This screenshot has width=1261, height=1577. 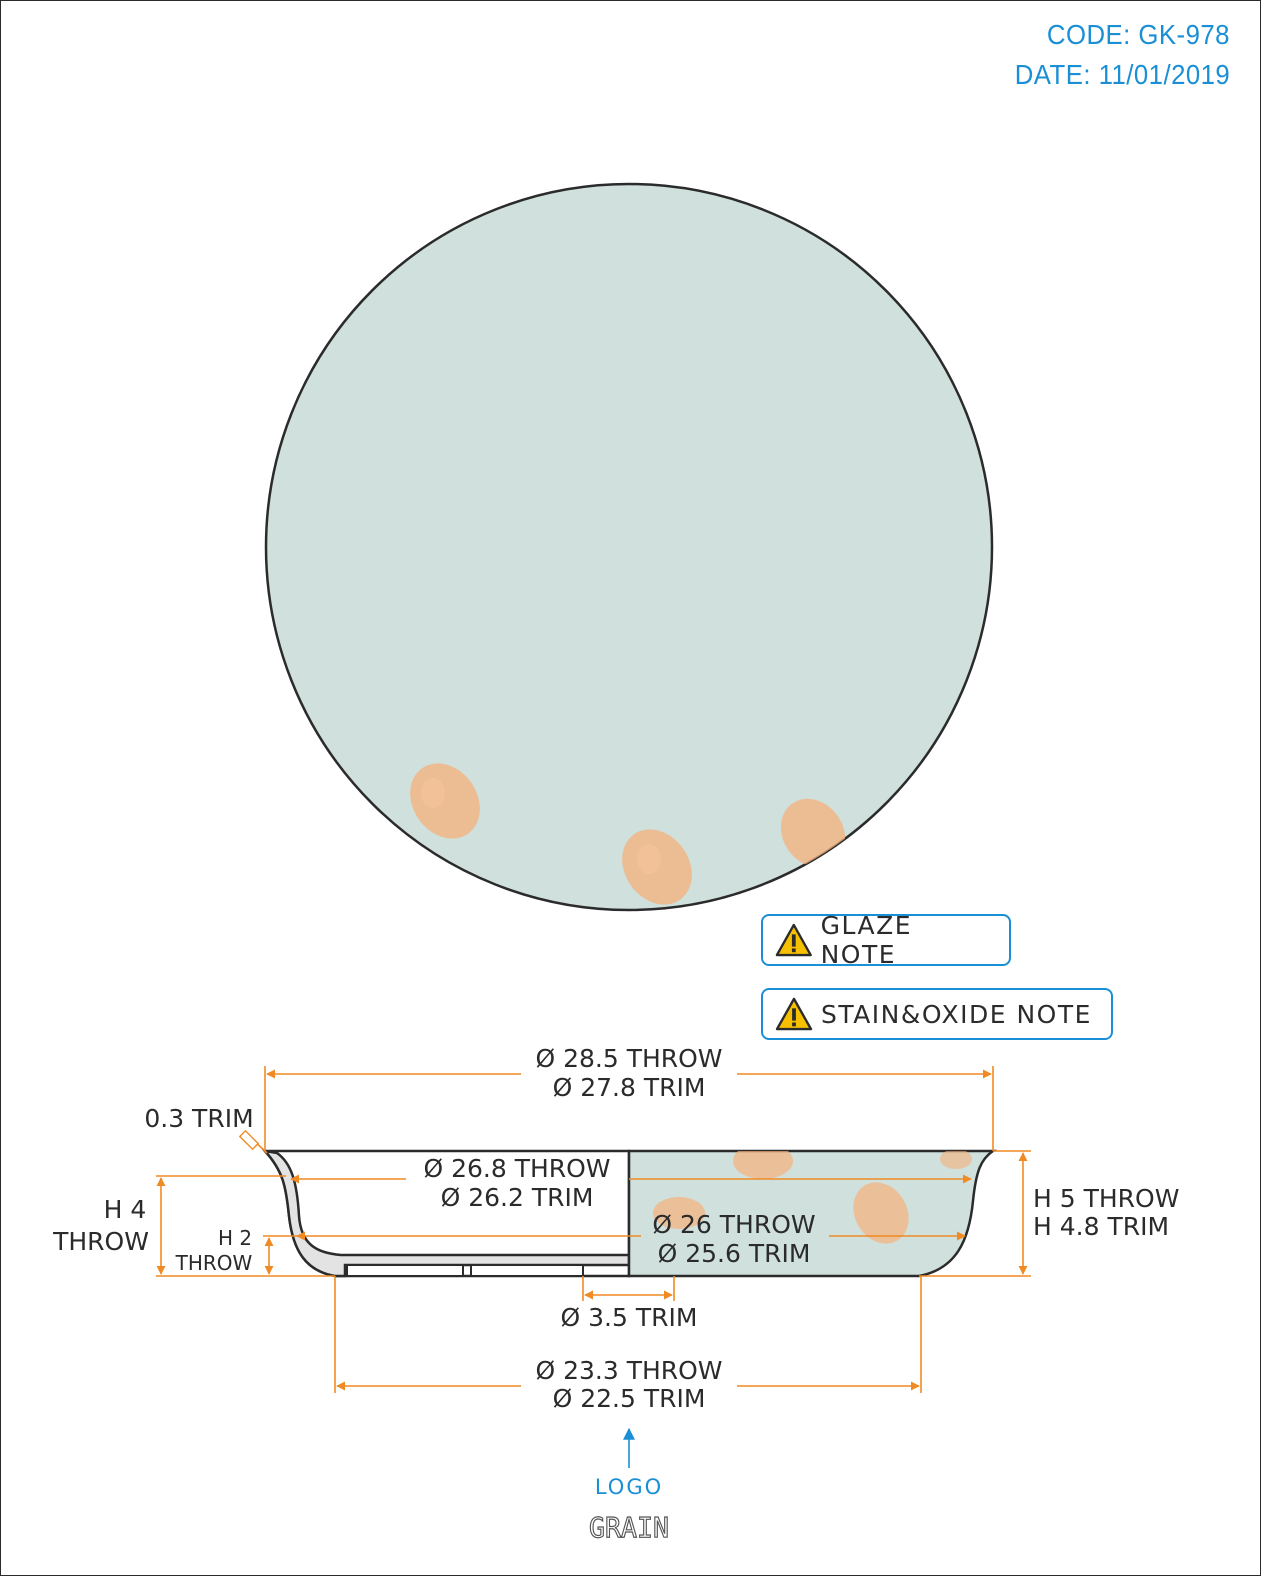 What do you see at coordinates (628, 1370) in the screenshot?
I see `base-throw: Ø 23.3 THROW` at bounding box center [628, 1370].